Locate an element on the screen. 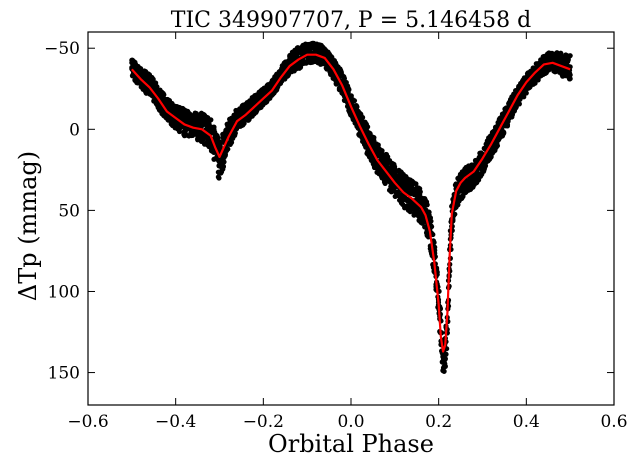 This screenshot has width=642, height=462. y-tick-label: −50 is located at coordinates (62, 49).